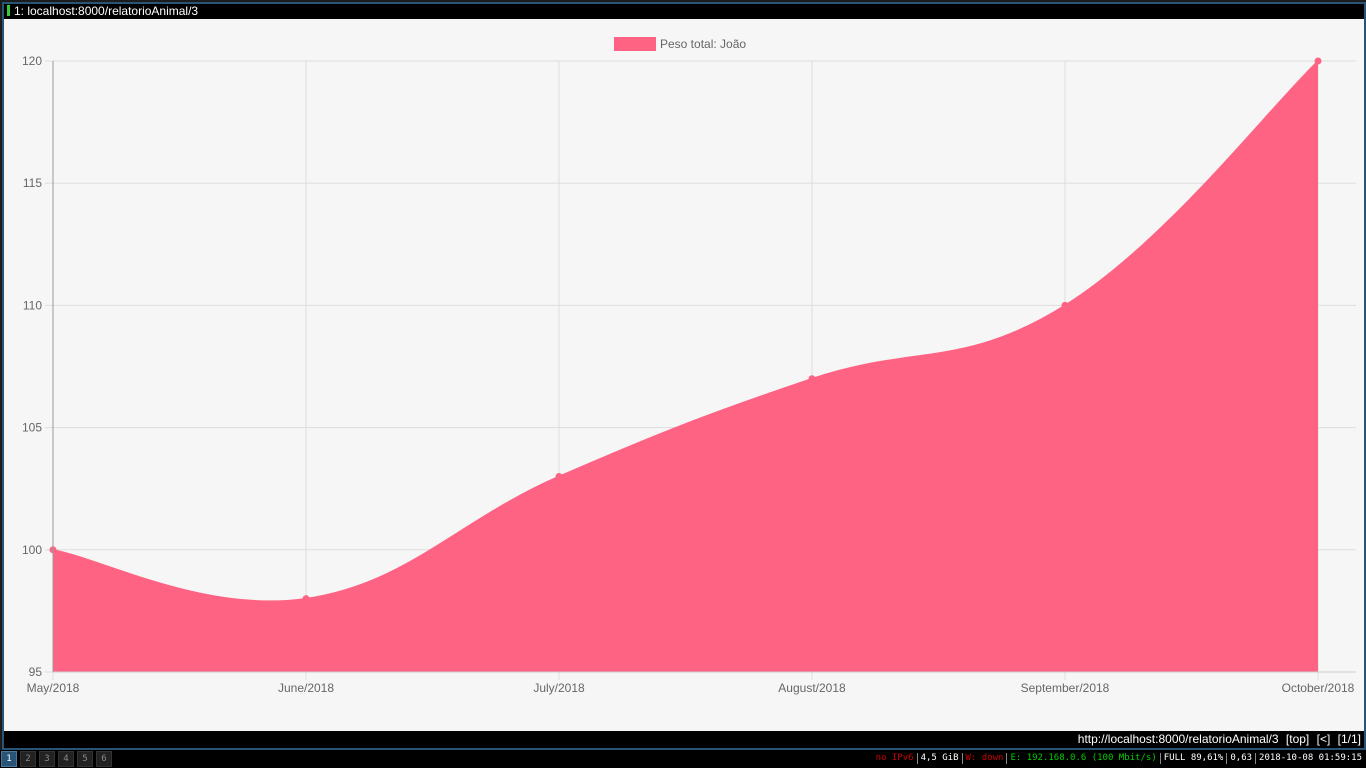 Image resolution: width=1366 pixels, height=768 pixels. Describe the element at coordinates (1065, 688) in the screenshot. I see `x-tick-label: September/2018` at that location.